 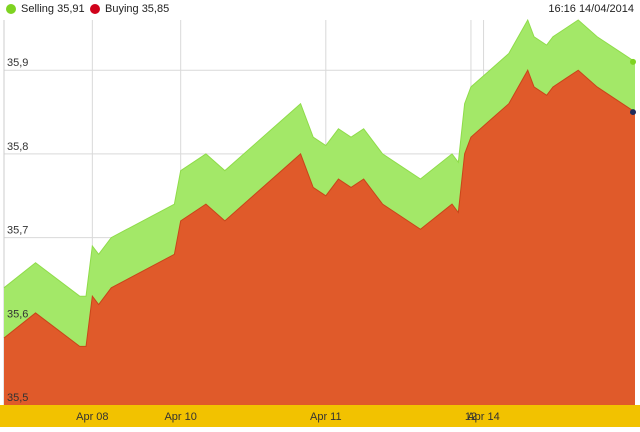 I want to click on timestamp: 16:16 14/04/2014, so click(x=591, y=9).